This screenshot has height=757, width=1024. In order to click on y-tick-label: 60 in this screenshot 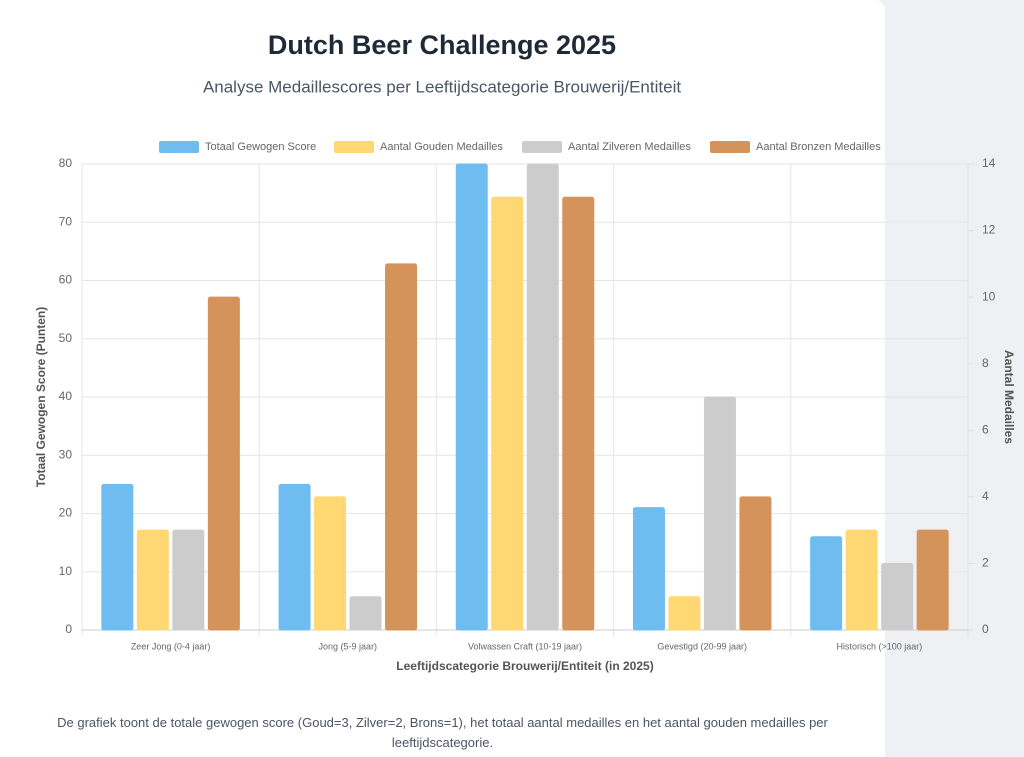, I will do `click(66, 280)`.